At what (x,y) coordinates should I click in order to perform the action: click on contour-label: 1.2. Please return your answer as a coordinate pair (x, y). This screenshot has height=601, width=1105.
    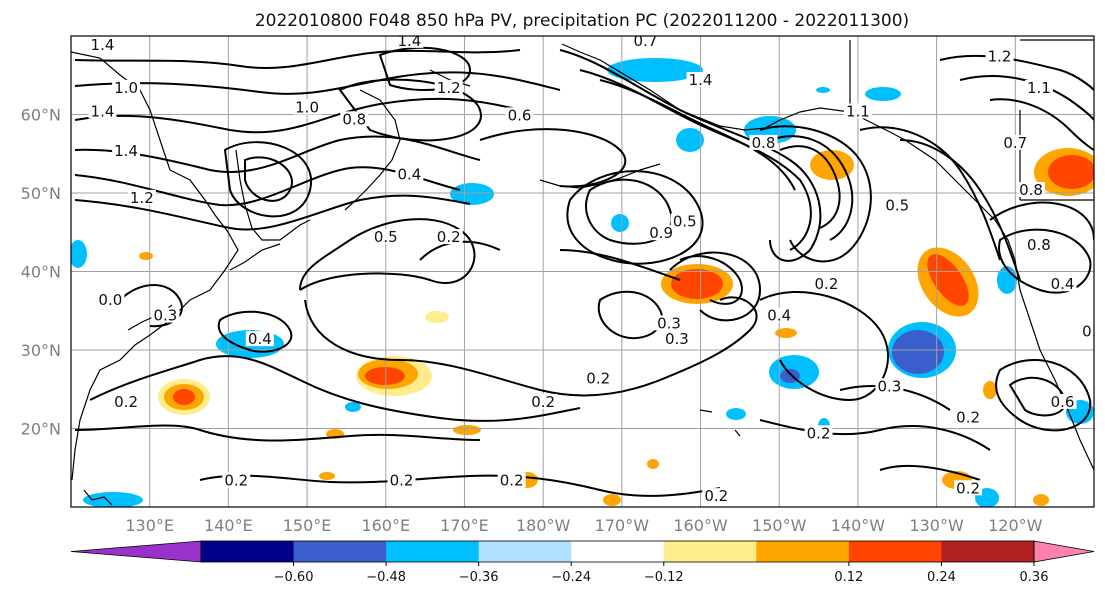
    Looking at the image, I should click on (1000, 57).